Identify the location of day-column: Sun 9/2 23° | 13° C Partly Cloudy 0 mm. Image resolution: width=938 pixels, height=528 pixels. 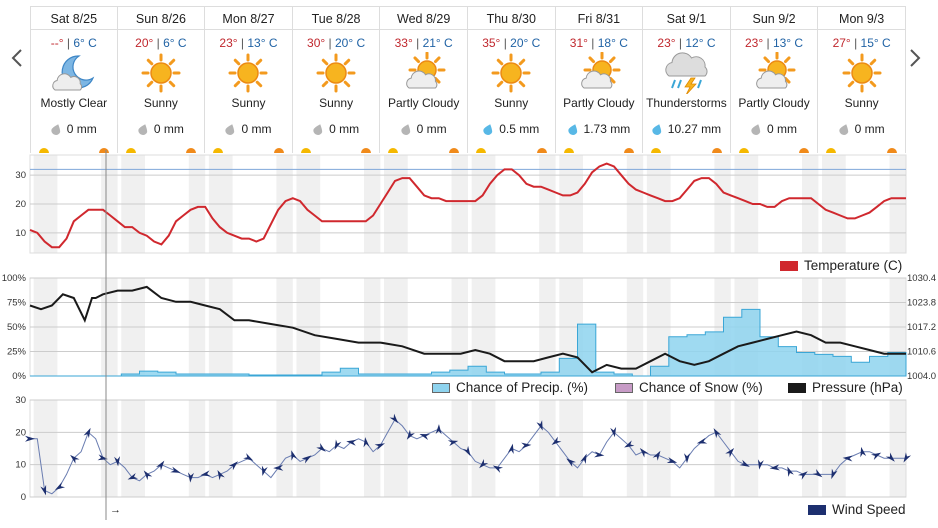
(774, 80).